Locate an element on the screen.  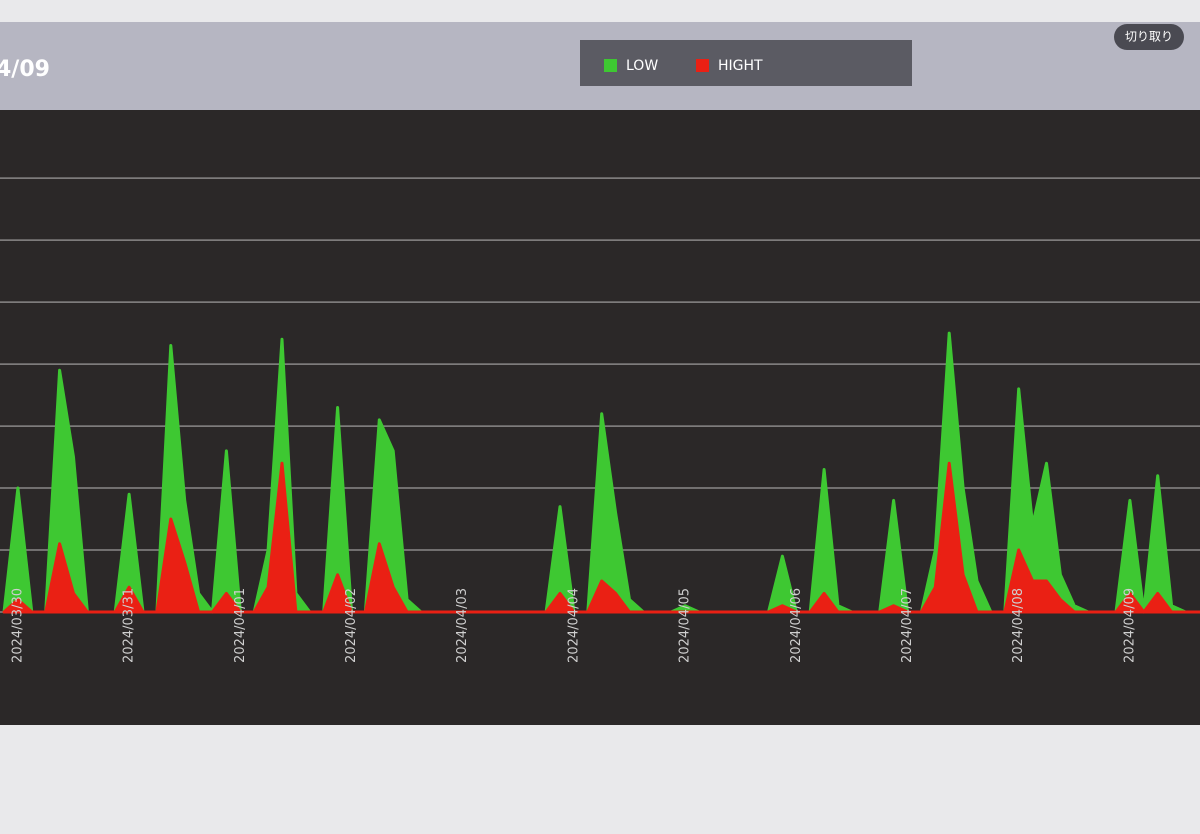
crop-button is located at coordinates (1149, 37).